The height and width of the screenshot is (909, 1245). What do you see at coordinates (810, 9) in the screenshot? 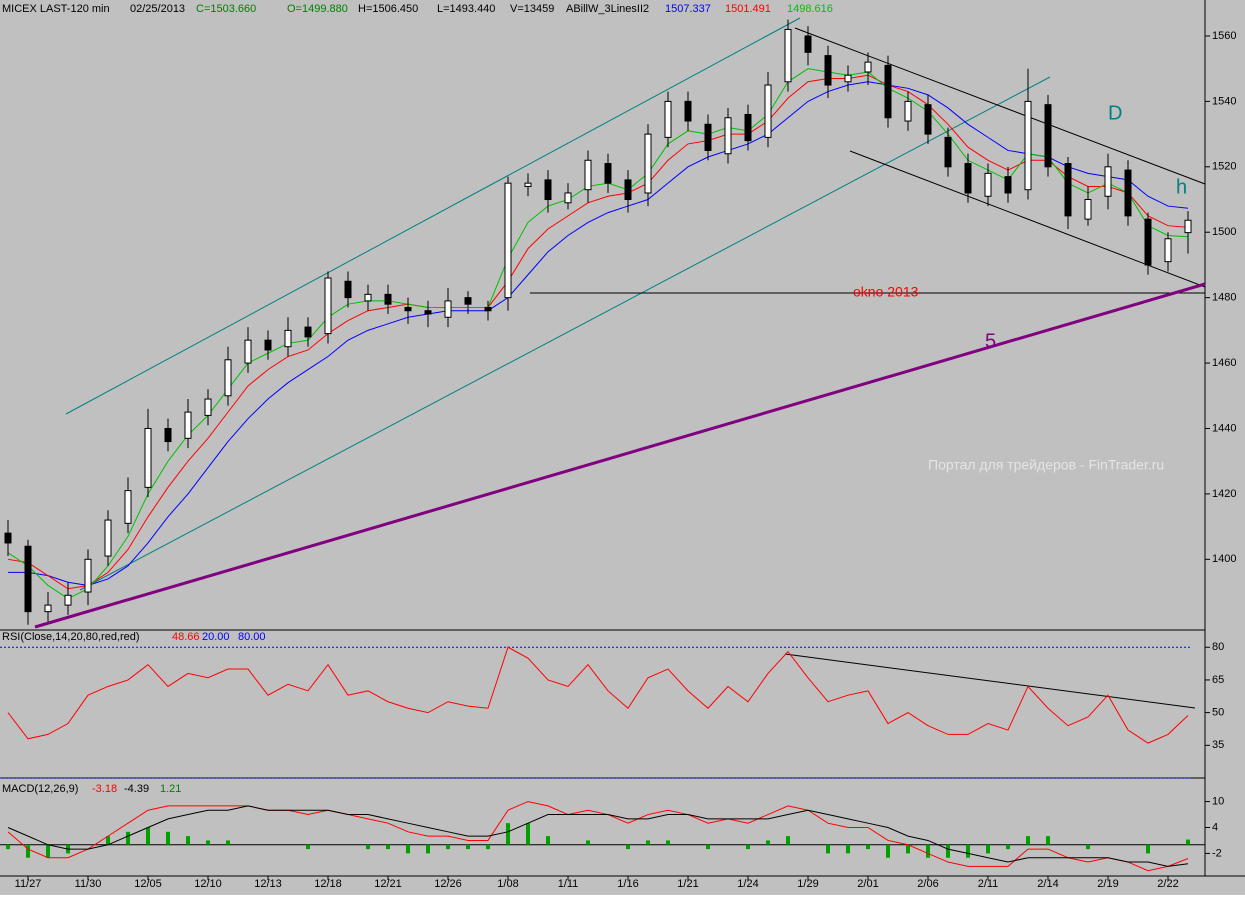
I see `indicator-value: 1498.616` at bounding box center [810, 9].